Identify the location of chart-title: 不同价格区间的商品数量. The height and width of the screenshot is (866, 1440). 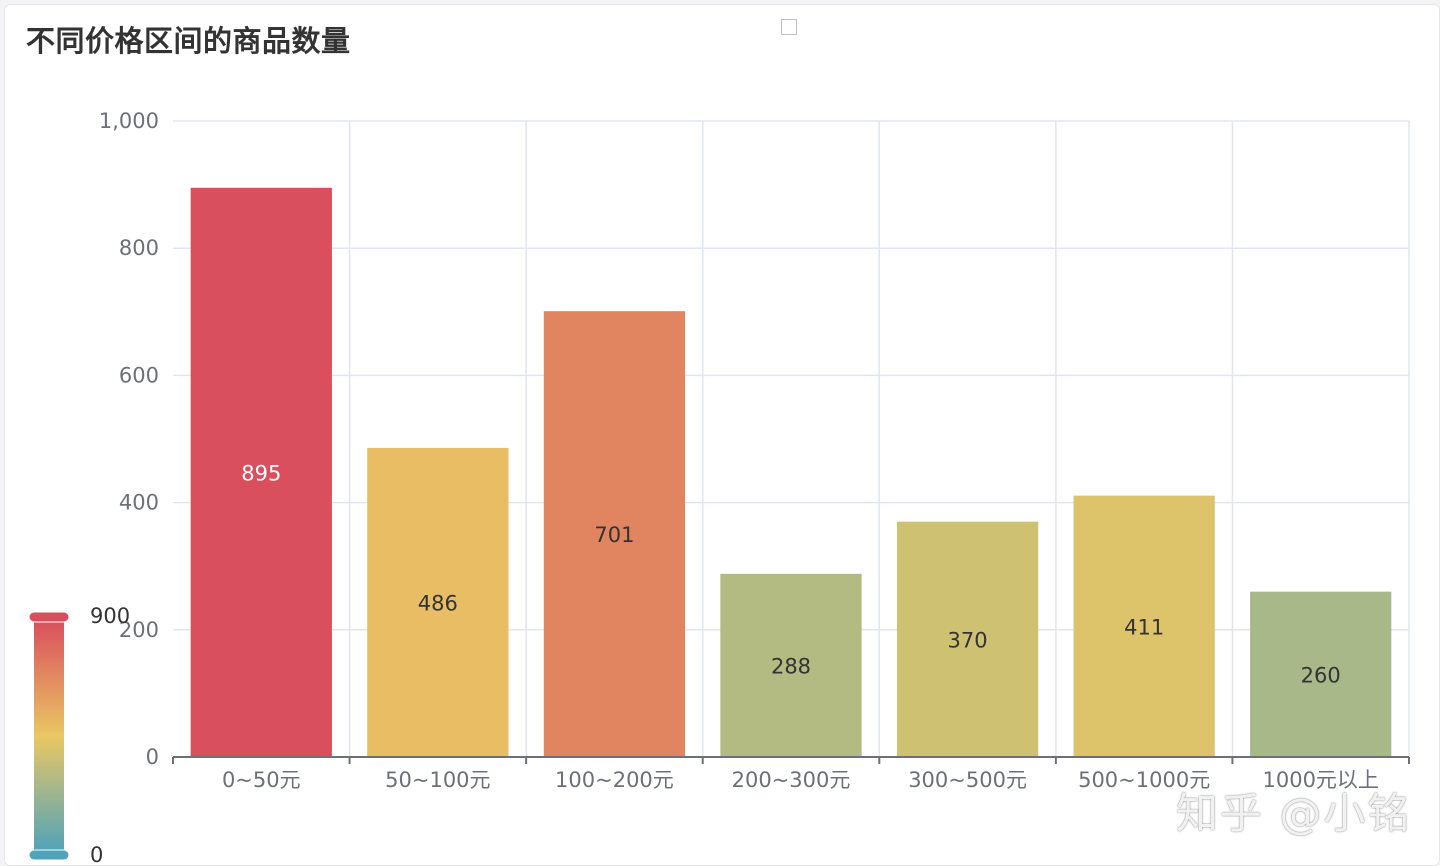
(188, 41).